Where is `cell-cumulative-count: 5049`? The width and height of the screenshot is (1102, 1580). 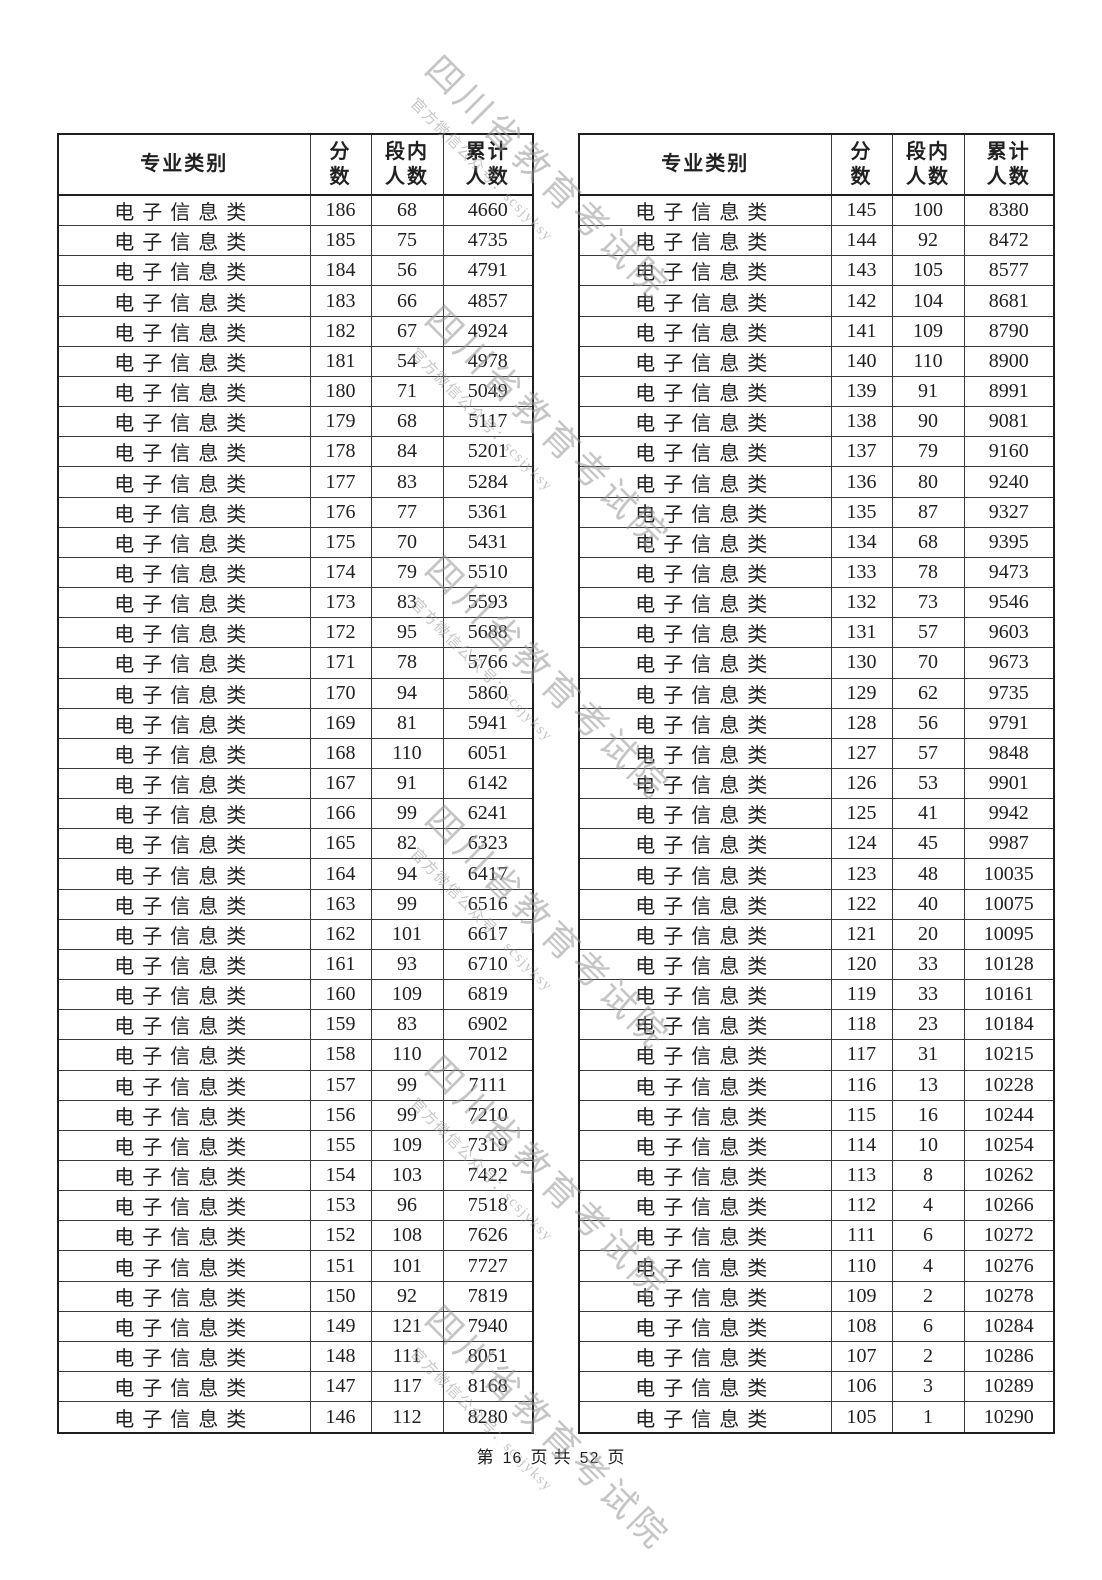 cell-cumulative-count: 5049 is located at coordinates (488, 391).